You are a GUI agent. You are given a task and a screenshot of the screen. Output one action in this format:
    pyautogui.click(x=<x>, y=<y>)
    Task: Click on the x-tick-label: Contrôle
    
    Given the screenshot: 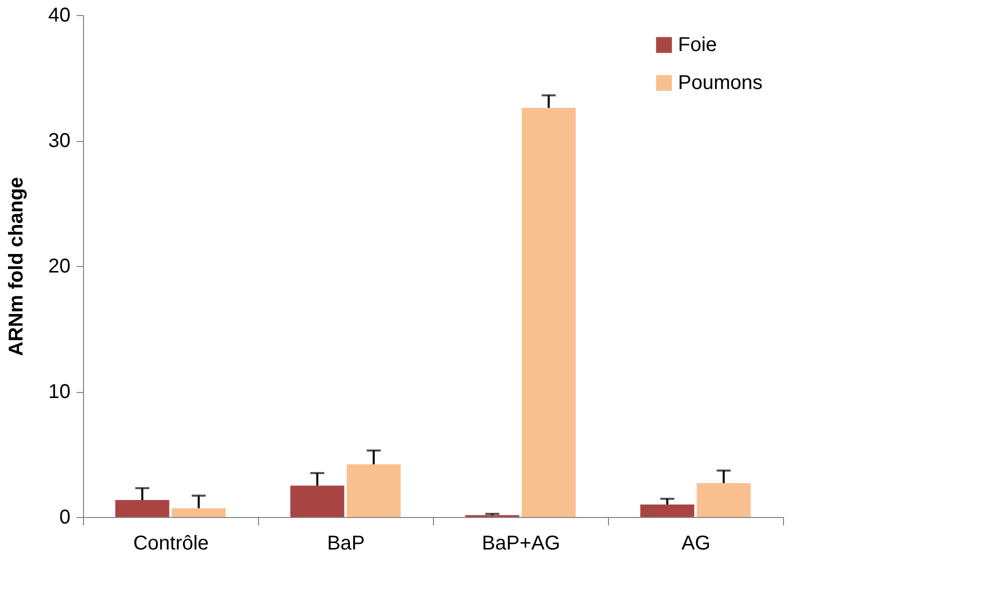 What is the action you would take?
    pyautogui.click(x=171, y=543)
    